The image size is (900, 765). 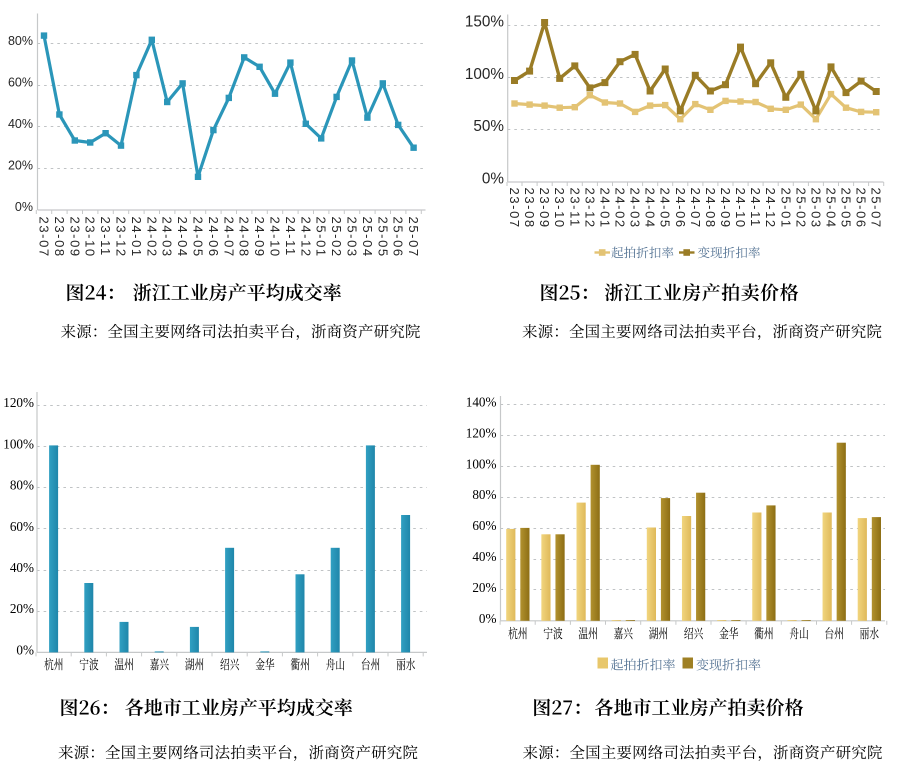 What do you see at coordinates (481, 402) in the screenshot?
I see `svg-text: 140%` at bounding box center [481, 402].